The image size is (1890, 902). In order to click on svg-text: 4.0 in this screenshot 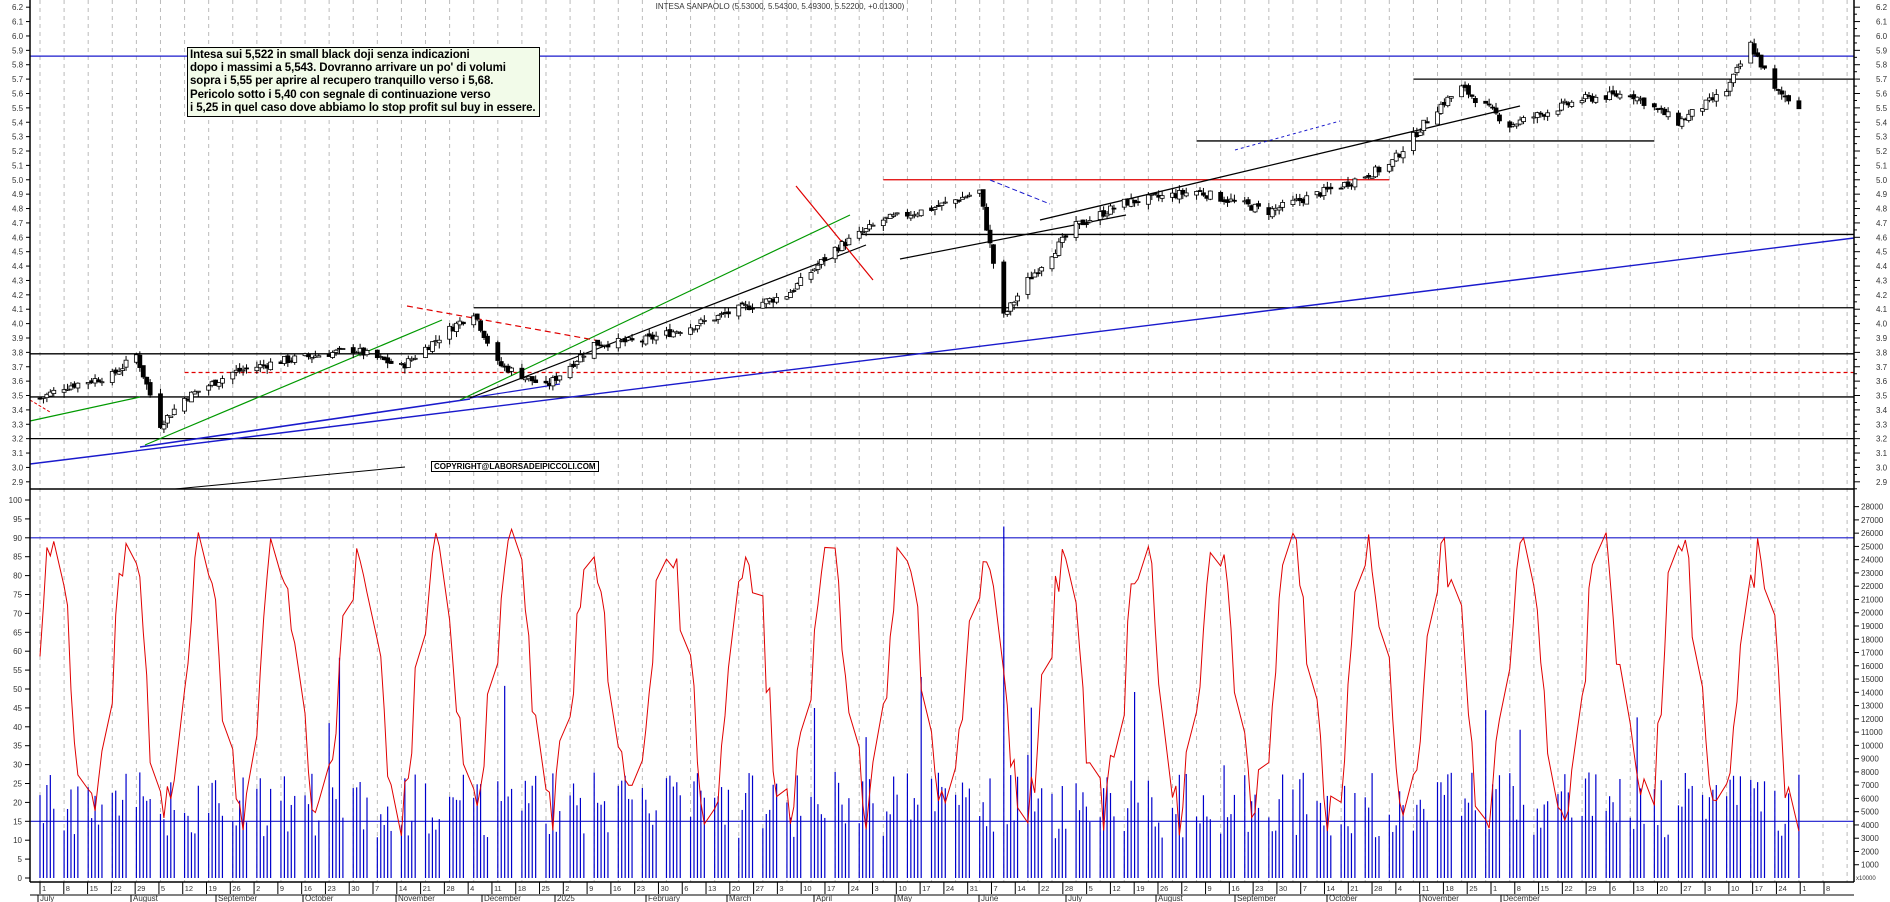, I will do `click(1882, 324)`.